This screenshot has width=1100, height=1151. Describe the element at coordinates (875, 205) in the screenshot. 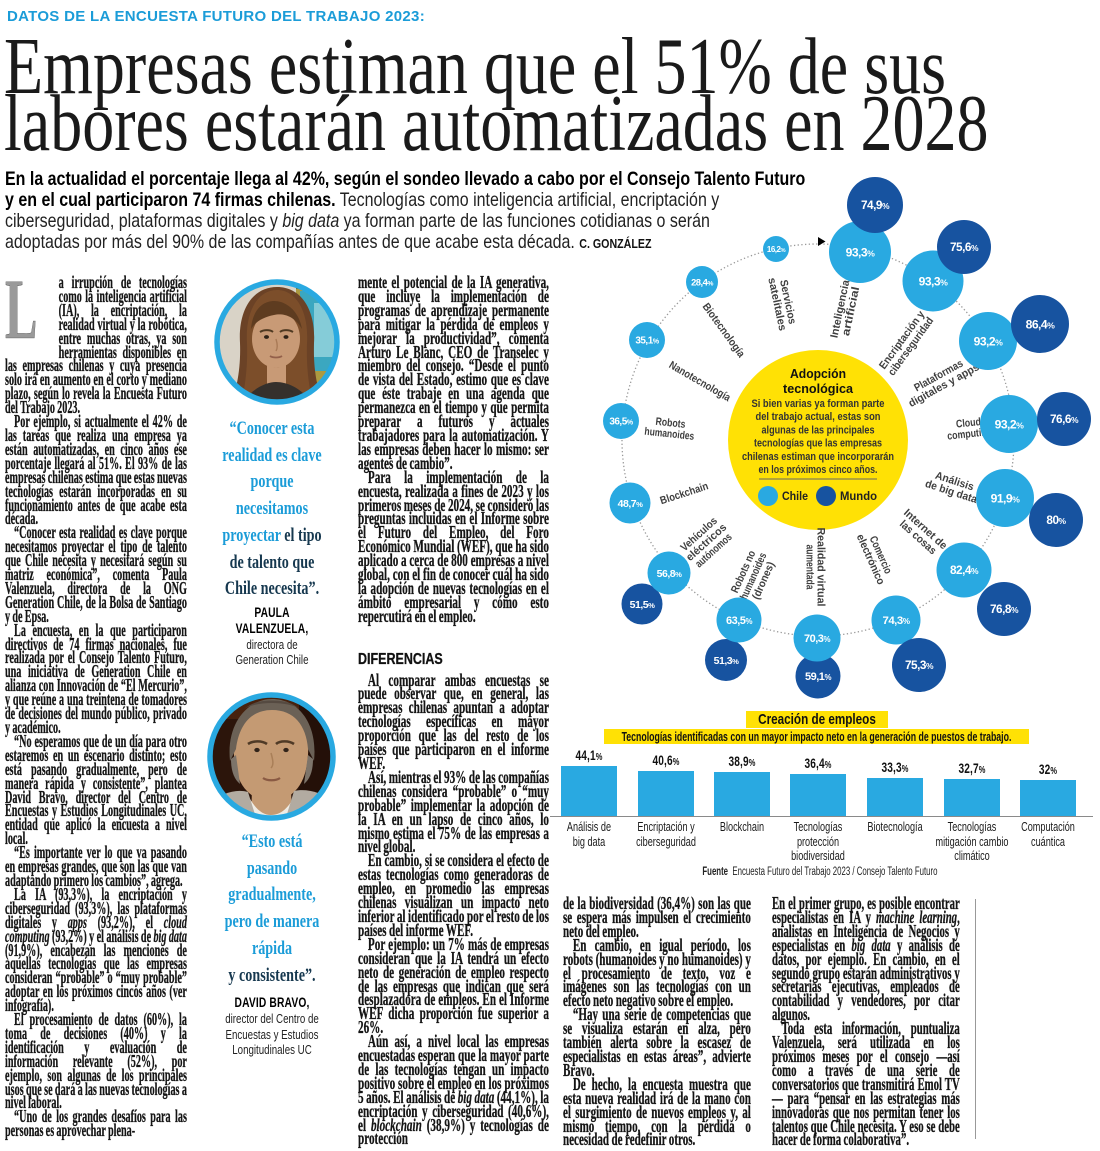

I see `svg-text: 74,9%` at that location.